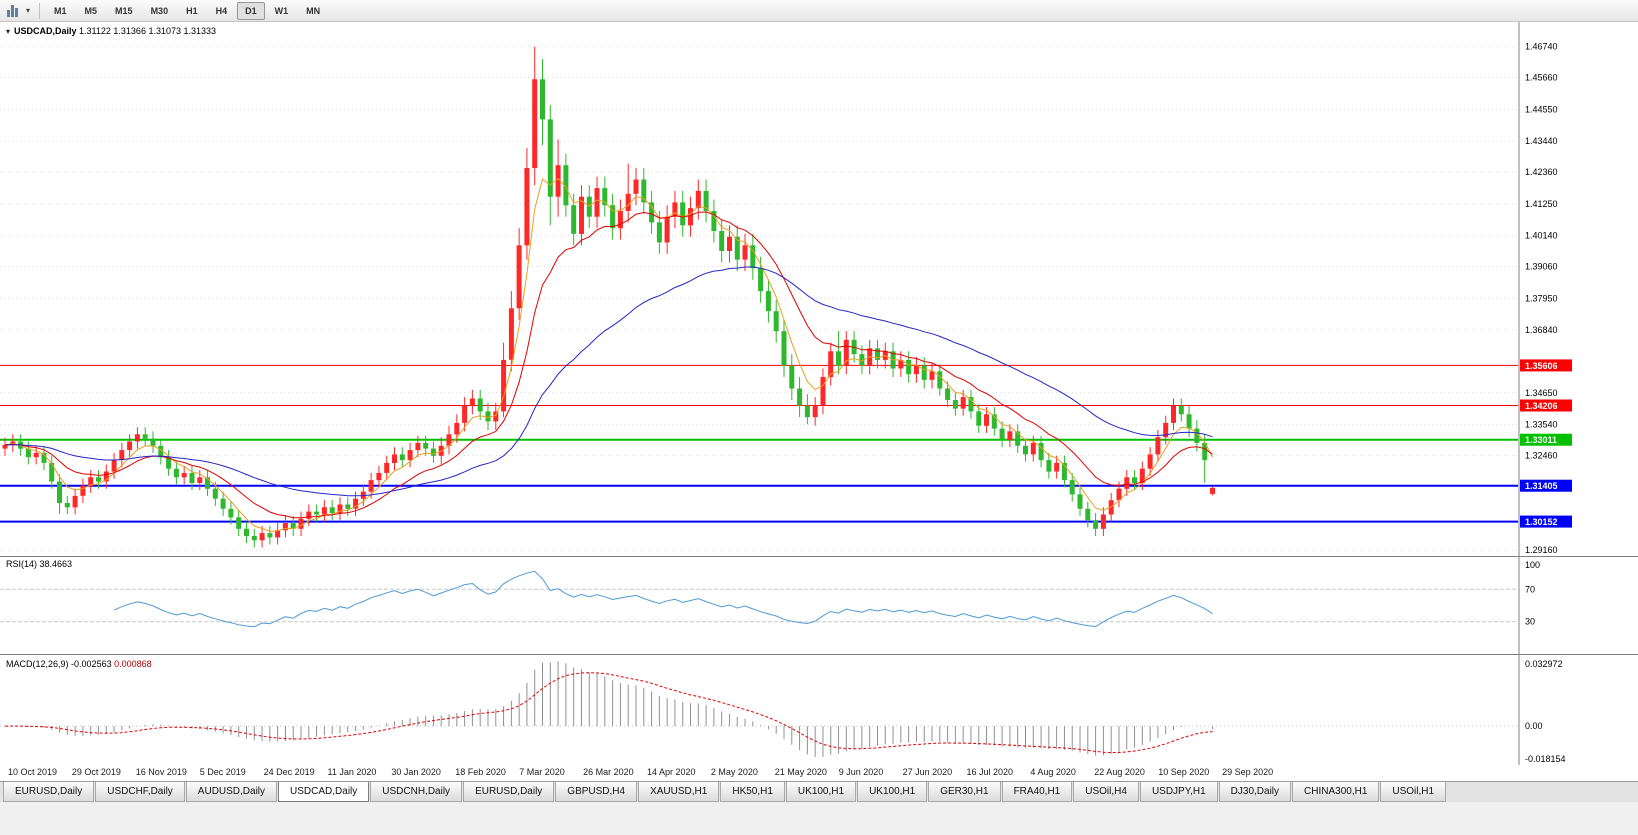 The height and width of the screenshot is (835, 1638). Describe the element at coordinates (990, 772) in the screenshot. I see `time-axis-label: 16 Jul 2020` at that location.